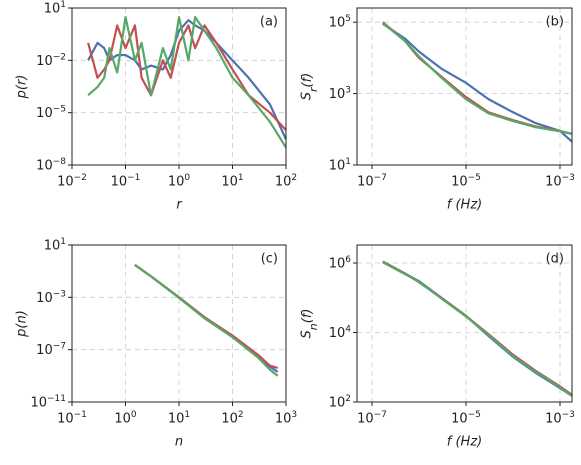 Image resolution: width=581 pixels, height=465 pixels. I want to click on y-tick-label: 10⁴, so click(340, 332).